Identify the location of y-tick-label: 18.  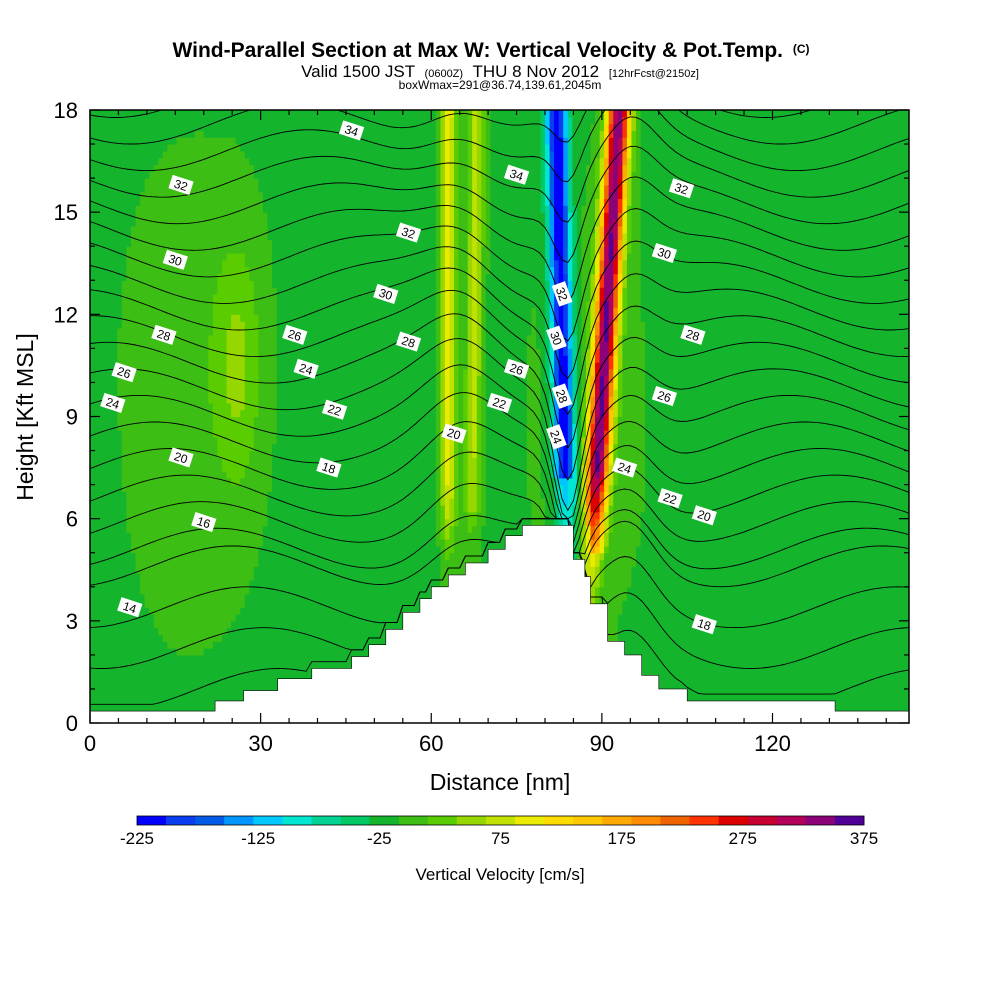
(66, 110).